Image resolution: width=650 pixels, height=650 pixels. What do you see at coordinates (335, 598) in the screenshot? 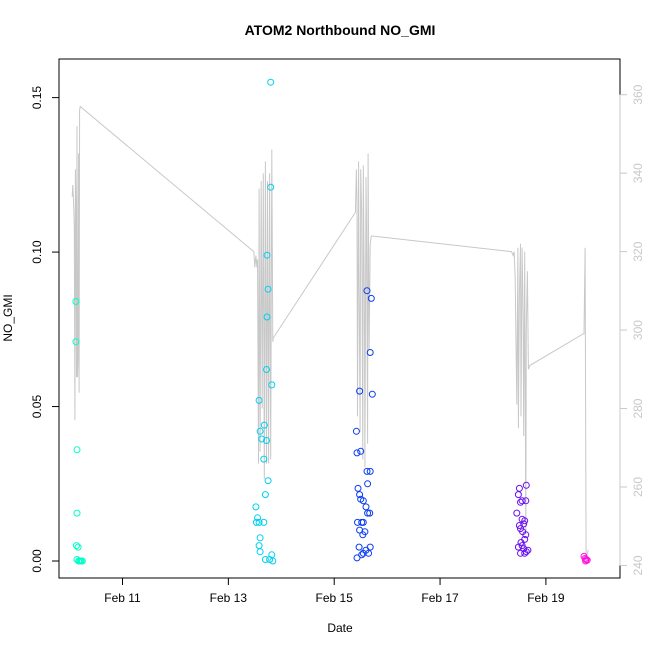
I see `x-tick-label: Feb 15` at bounding box center [335, 598].